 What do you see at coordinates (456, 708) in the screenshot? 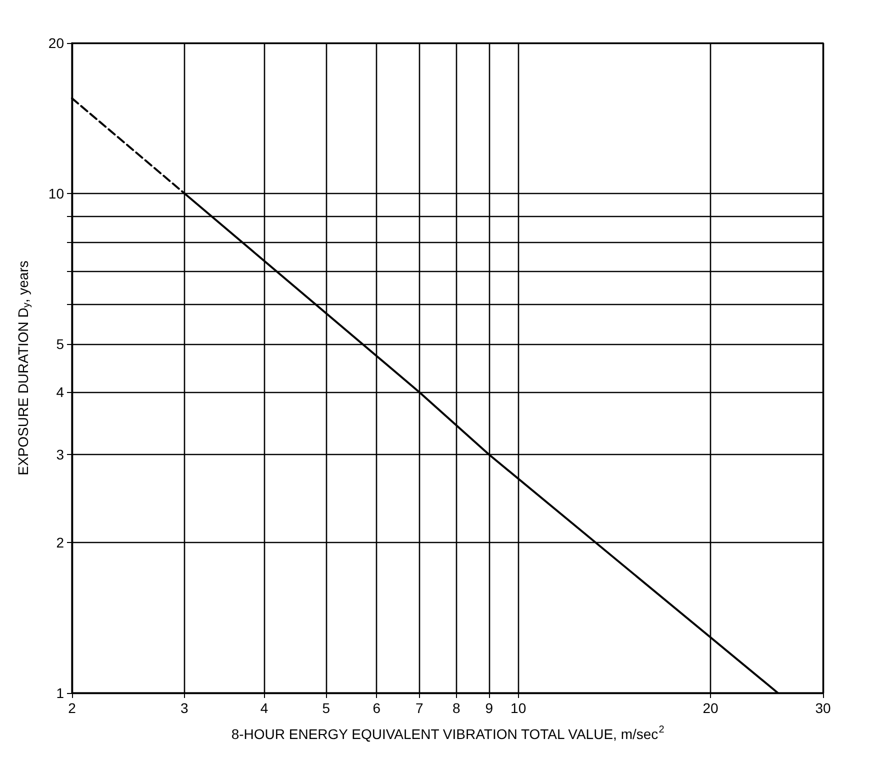
I see `x-tick-label: 8` at bounding box center [456, 708].